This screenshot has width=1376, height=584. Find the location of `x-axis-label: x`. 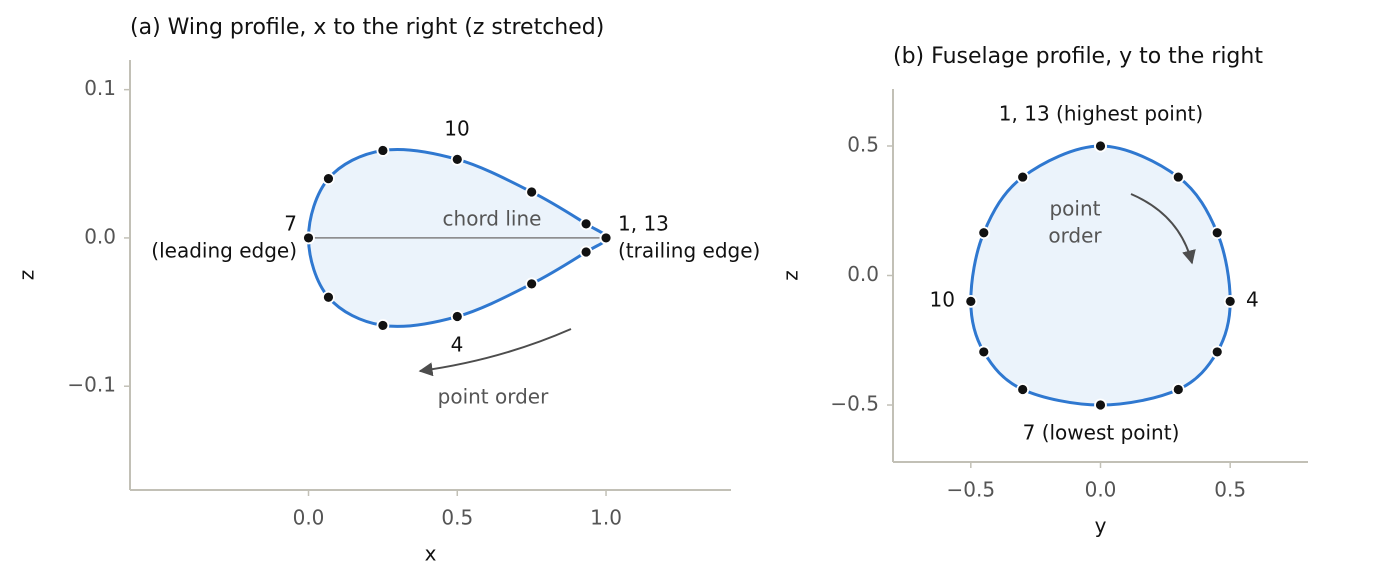

x-axis-label: x is located at coordinates (431, 554).